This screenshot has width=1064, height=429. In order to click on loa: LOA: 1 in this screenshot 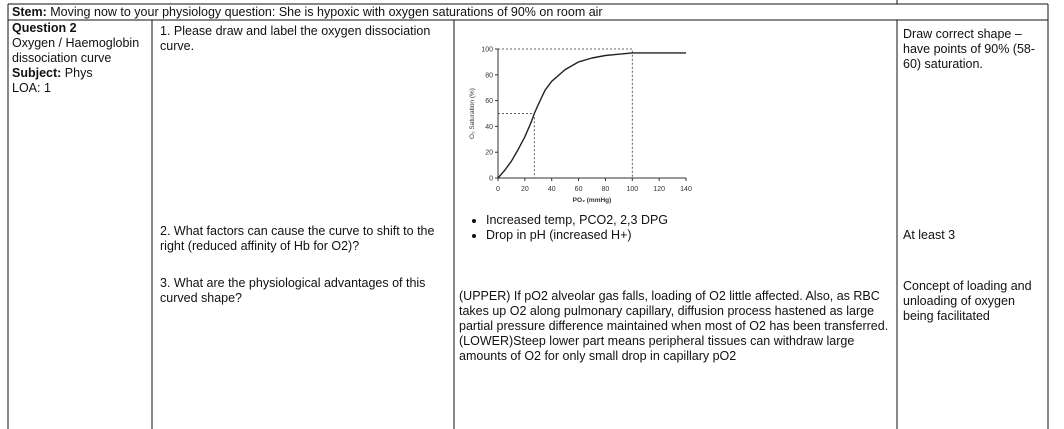, I will do `click(31, 88)`.